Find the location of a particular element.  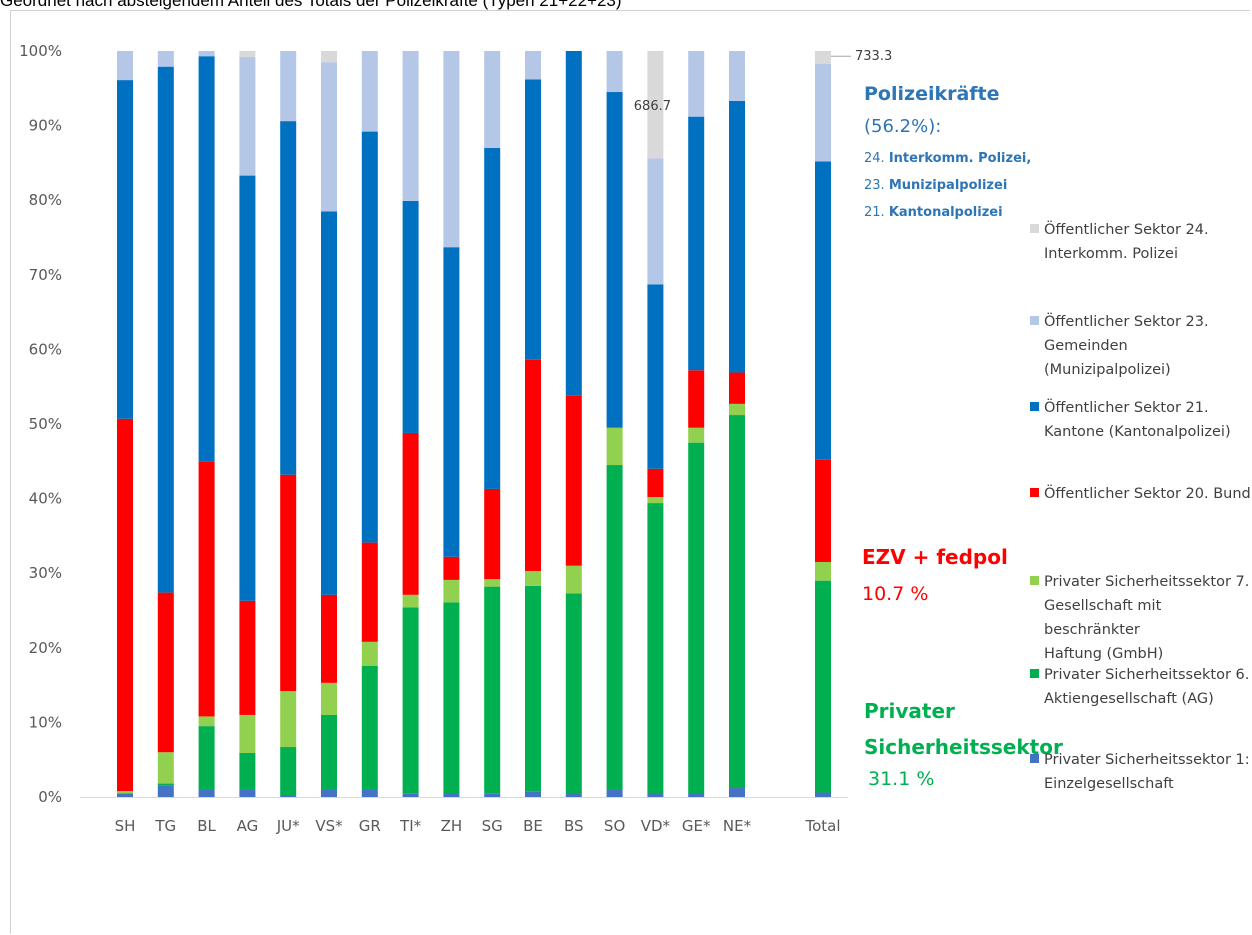

x-tick-label: TG is located at coordinates (165, 826).